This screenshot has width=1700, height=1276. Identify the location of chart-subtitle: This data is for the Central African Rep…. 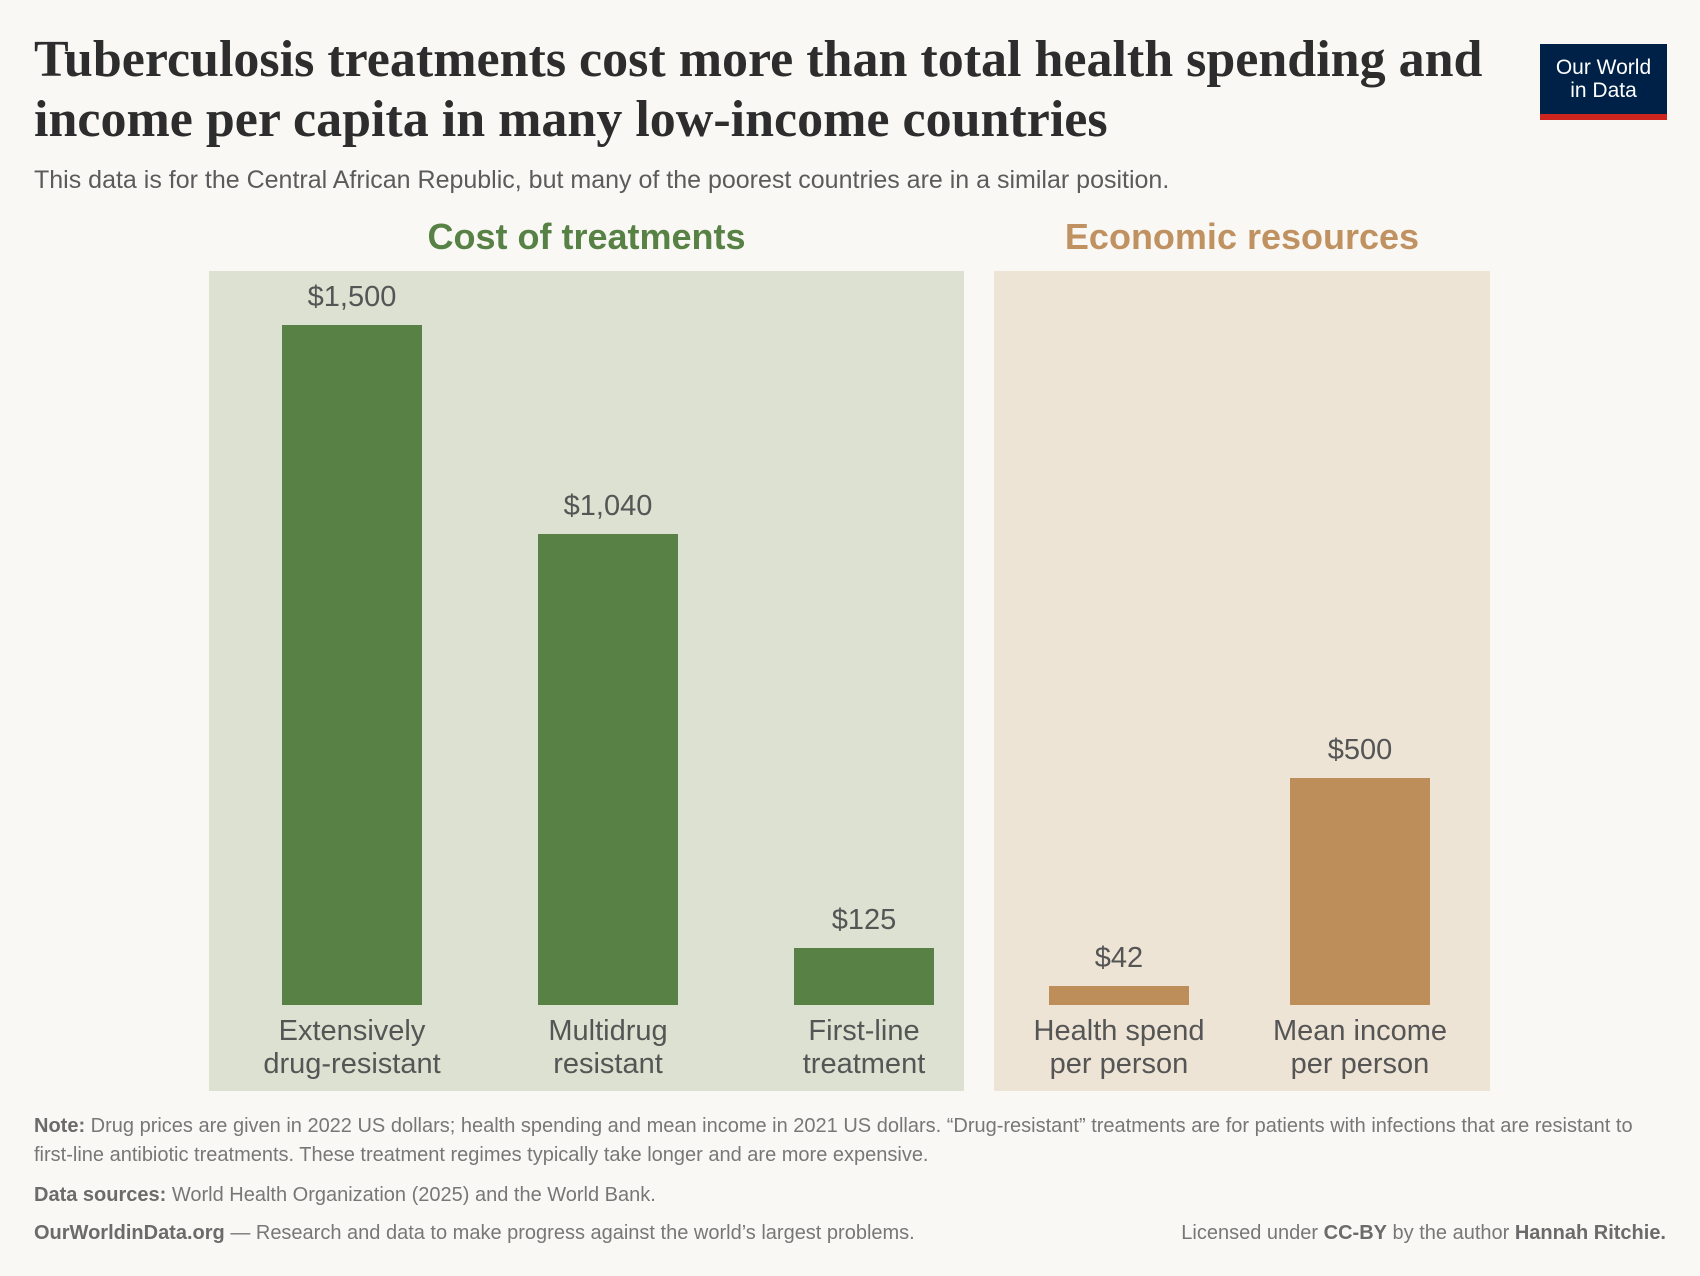
(602, 180).